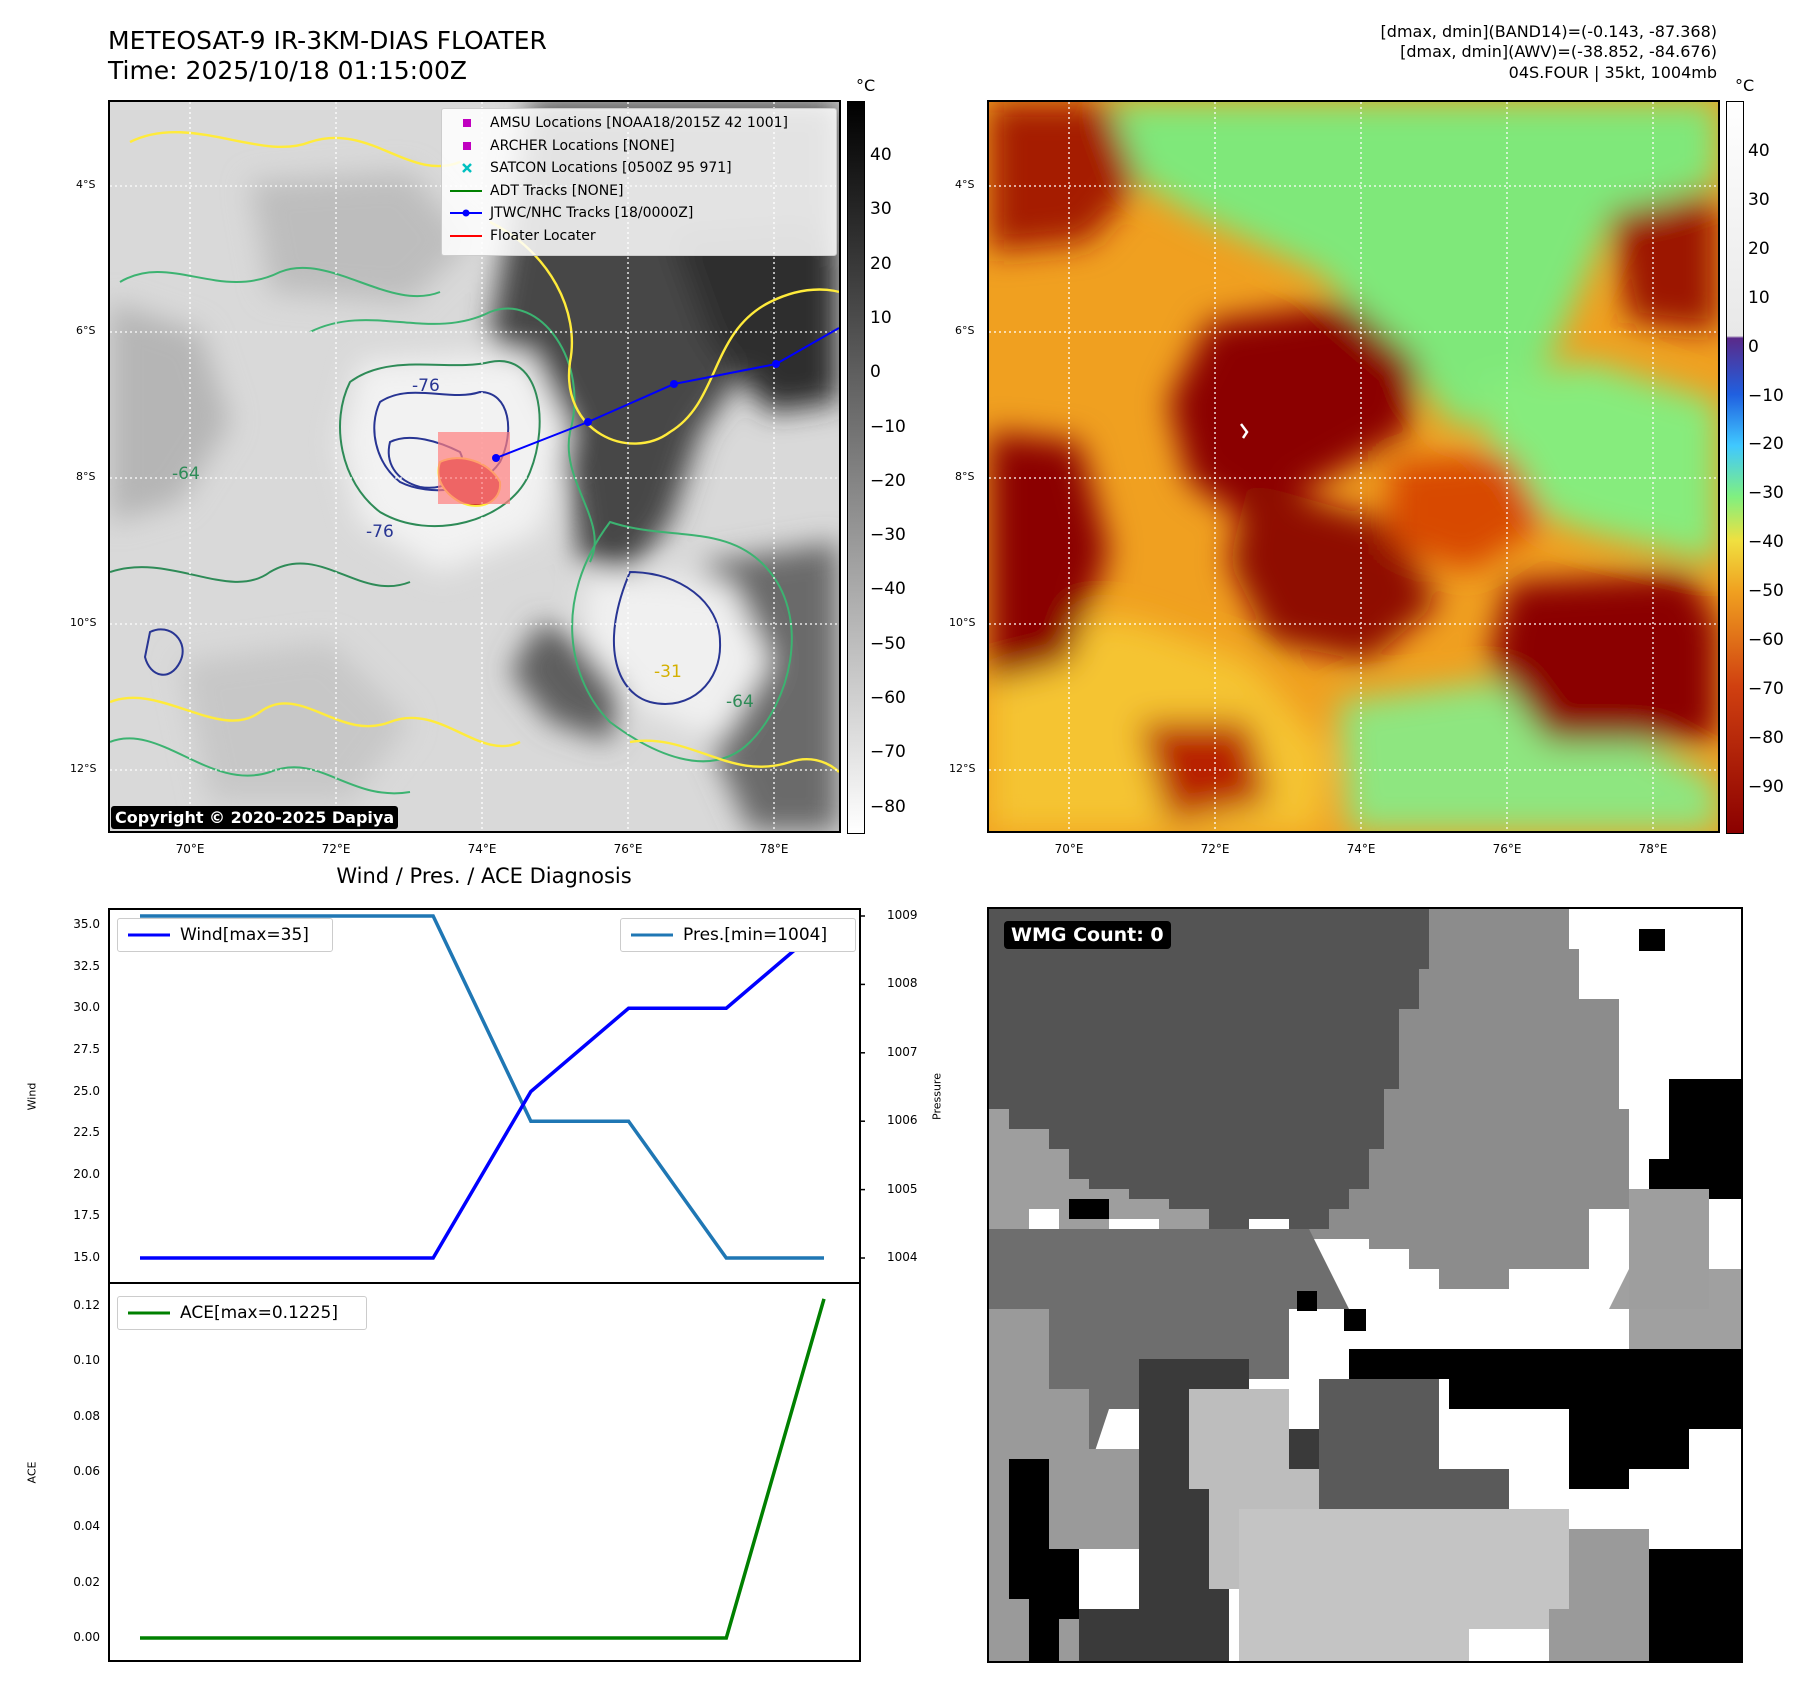 This screenshot has height=1690, width=1801. What do you see at coordinates (774, 849) in the screenshot?
I see `lon-label: 78°E` at bounding box center [774, 849].